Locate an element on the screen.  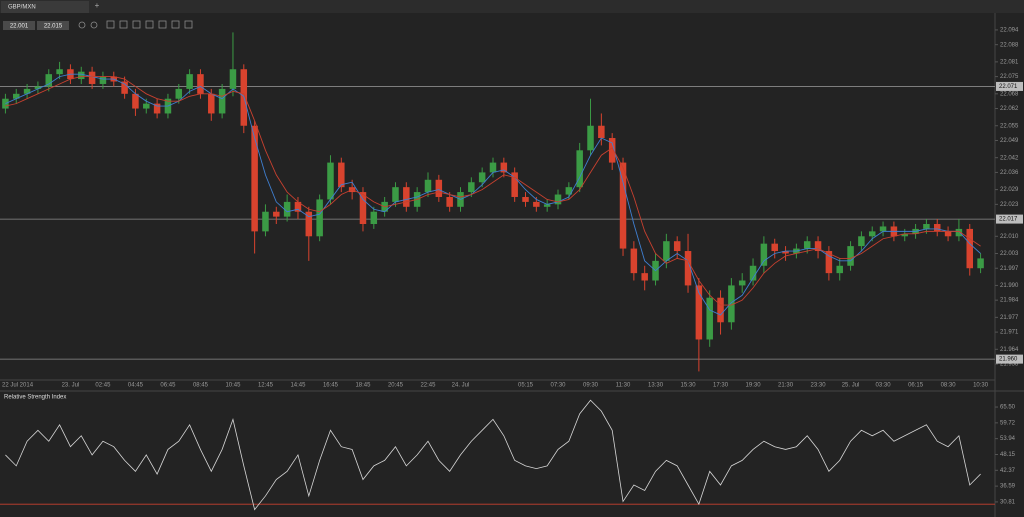
y-tick-label: 21.990 is located at coordinates (1009, 286).